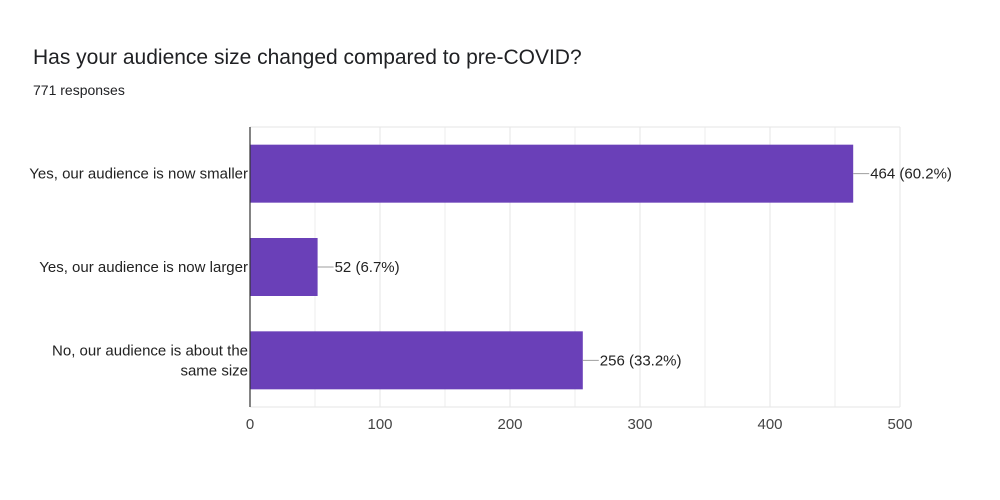  What do you see at coordinates (769, 424) in the screenshot?
I see `x-tick-label: 400` at bounding box center [769, 424].